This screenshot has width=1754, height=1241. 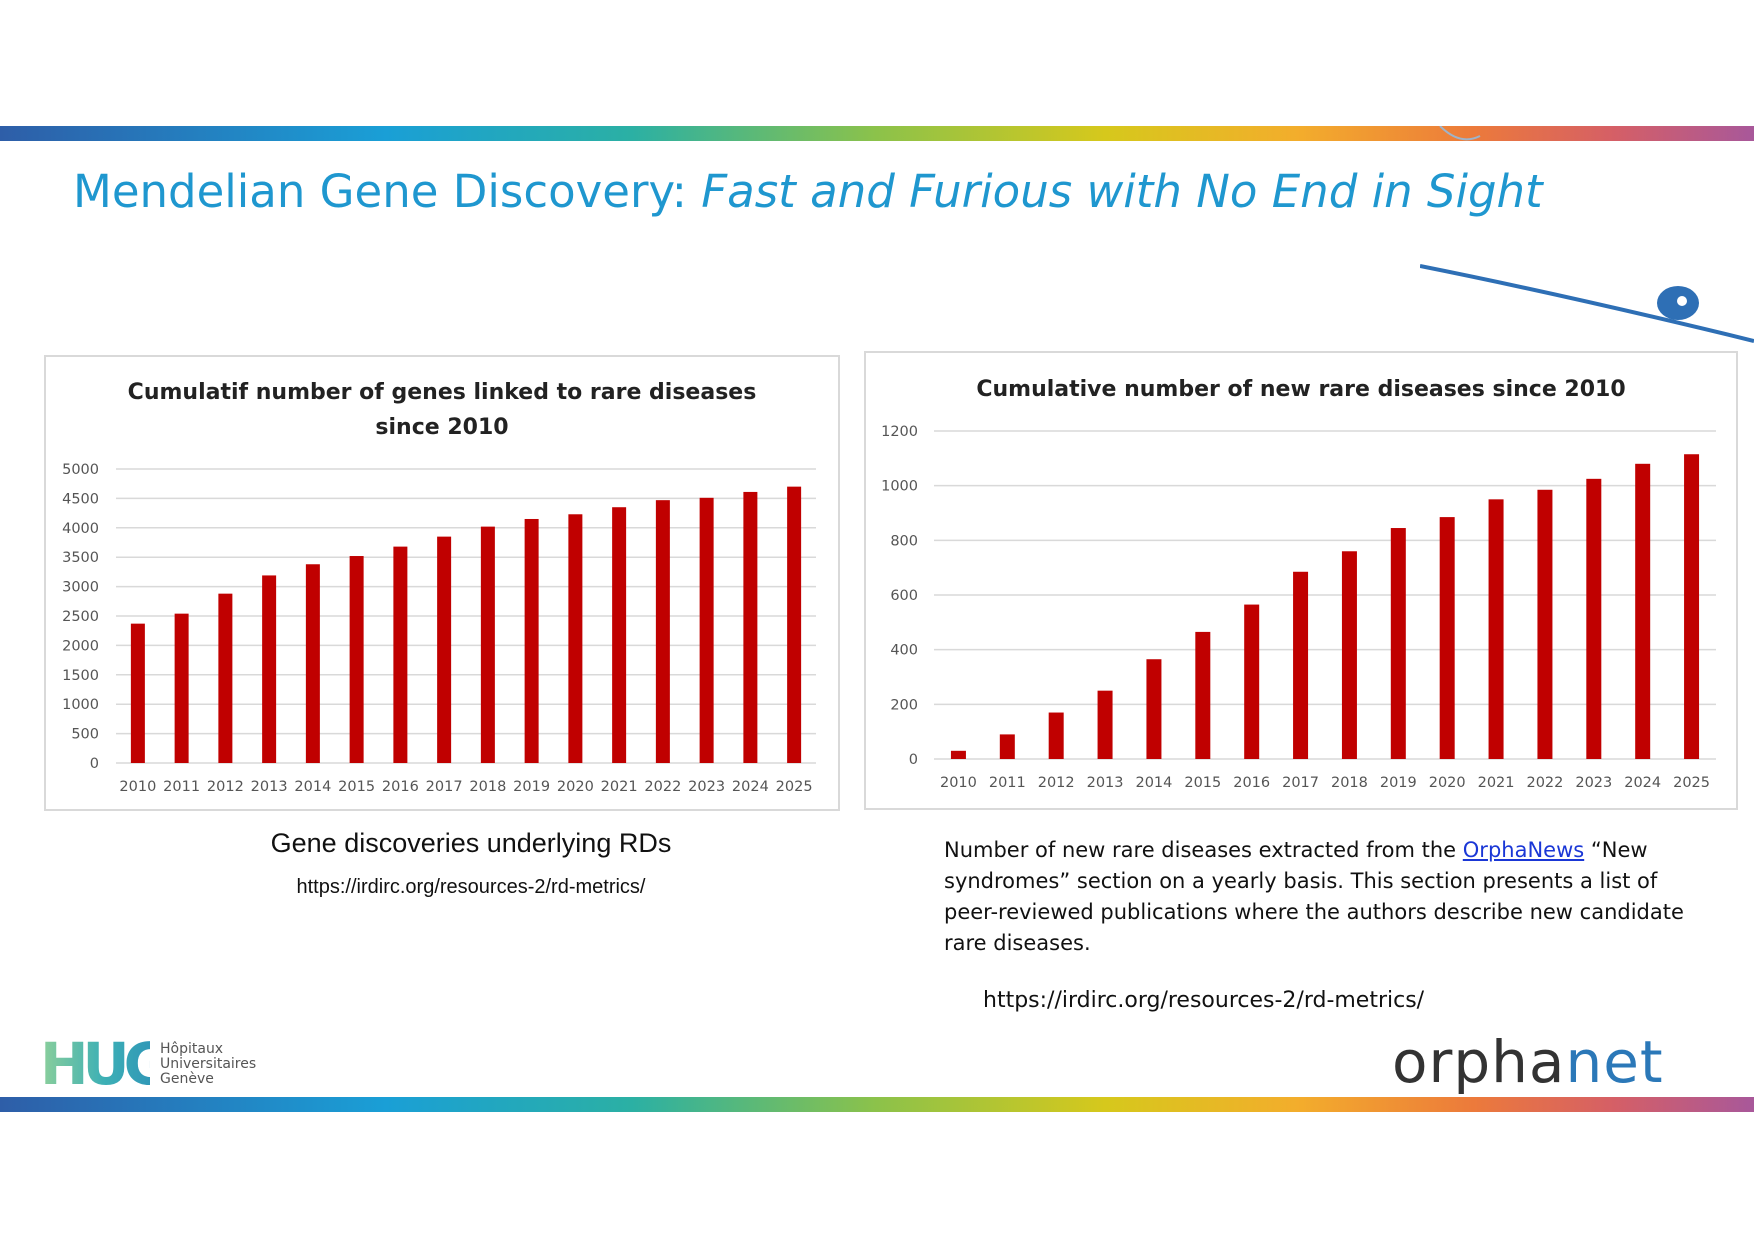 What do you see at coordinates (904, 541) in the screenshot?
I see `y-tick-label: 800` at bounding box center [904, 541].